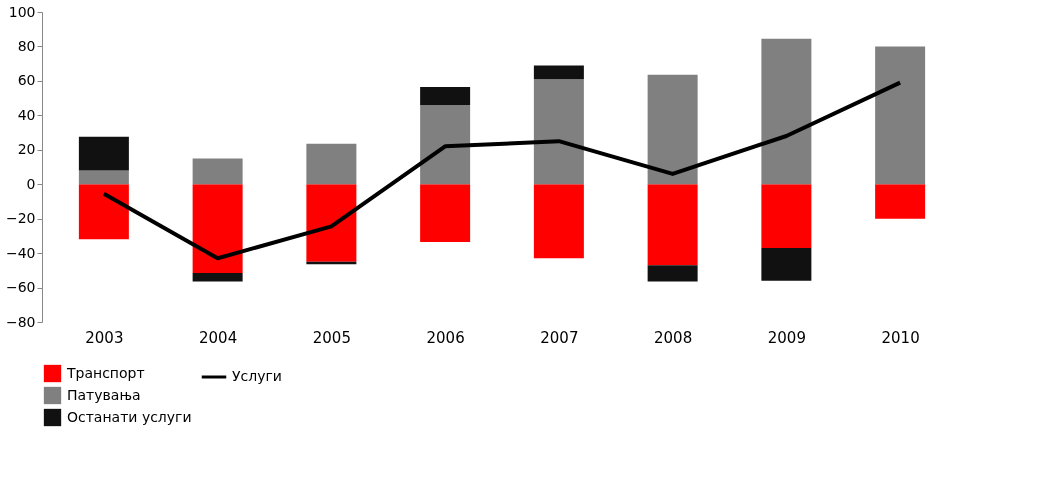 The height and width of the screenshot is (481, 1049). What do you see at coordinates (104, 394) in the screenshot?
I see `legend-label: Патувања` at bounding box center [104, 394].